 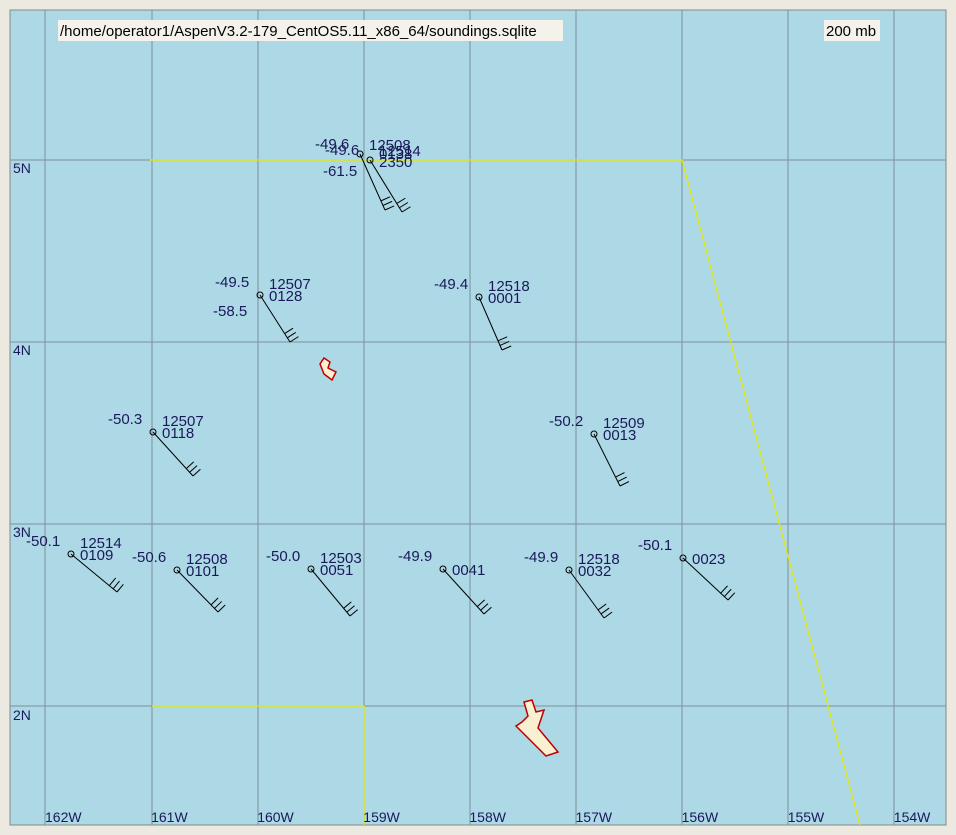 I want to click on lon-label: 162W, so click(x=63, y=817).